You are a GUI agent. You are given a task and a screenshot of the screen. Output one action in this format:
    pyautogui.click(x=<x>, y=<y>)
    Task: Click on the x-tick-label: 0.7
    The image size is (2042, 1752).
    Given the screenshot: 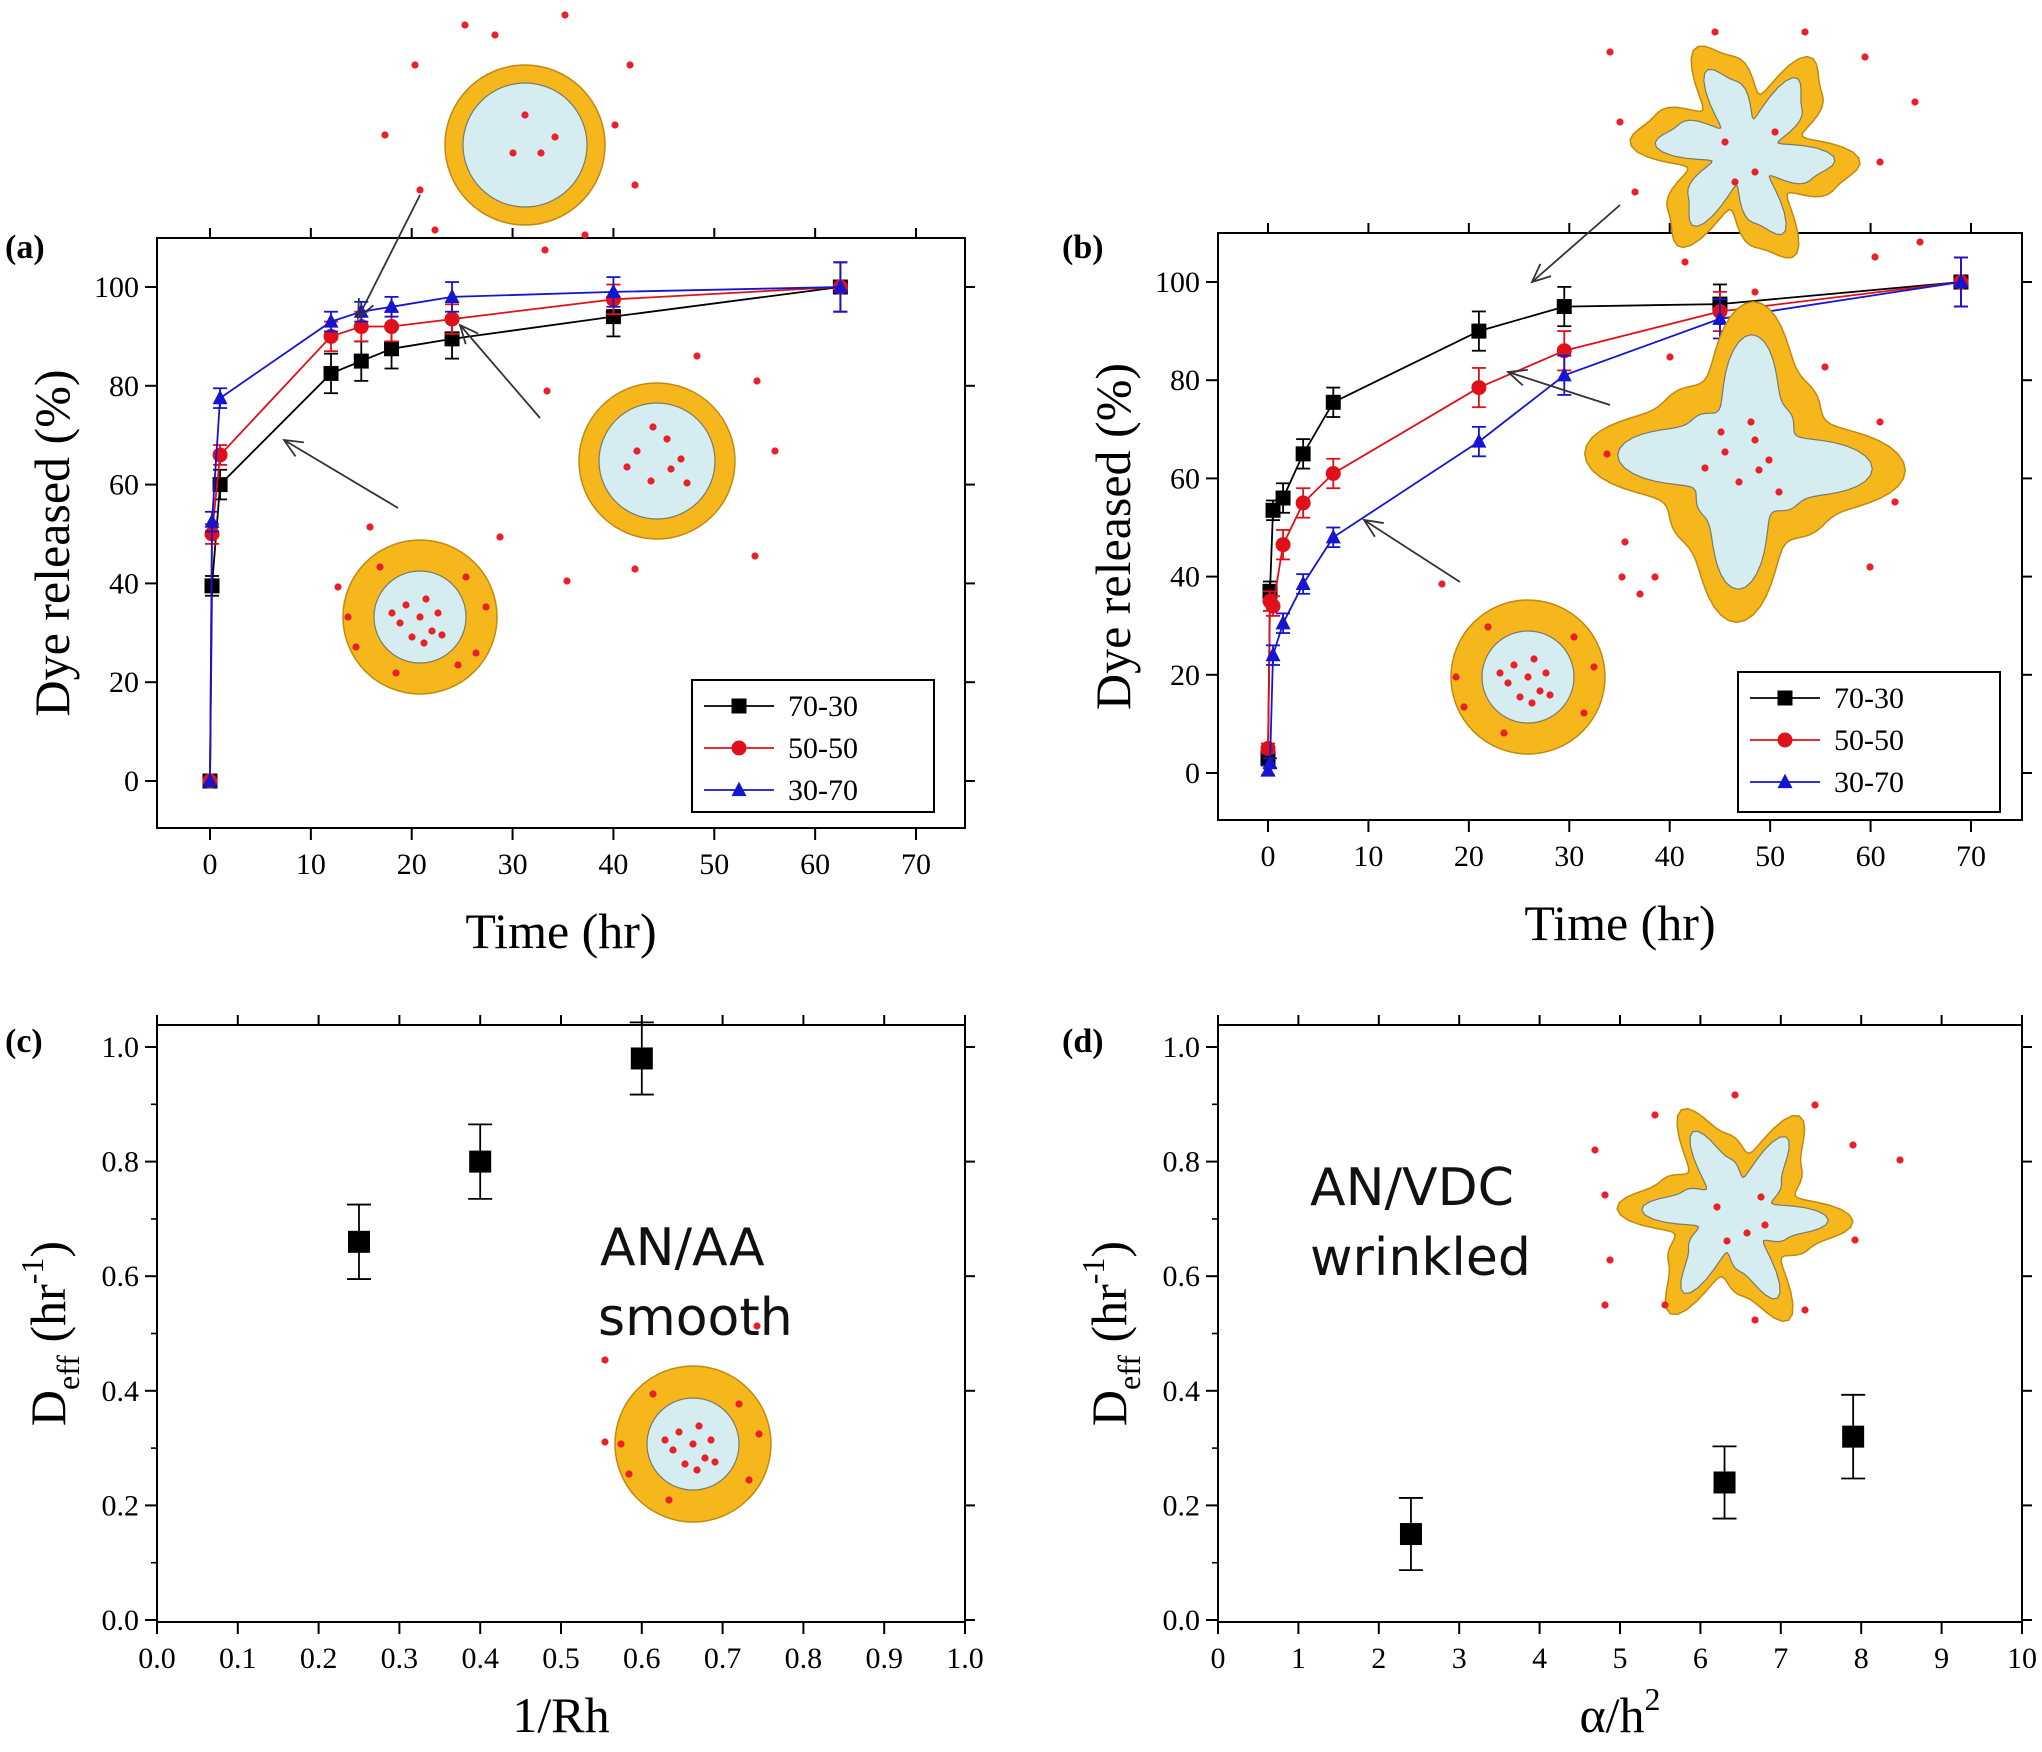 What is the action you would take?
    pyautogui.click(x=723, y=1658)
    